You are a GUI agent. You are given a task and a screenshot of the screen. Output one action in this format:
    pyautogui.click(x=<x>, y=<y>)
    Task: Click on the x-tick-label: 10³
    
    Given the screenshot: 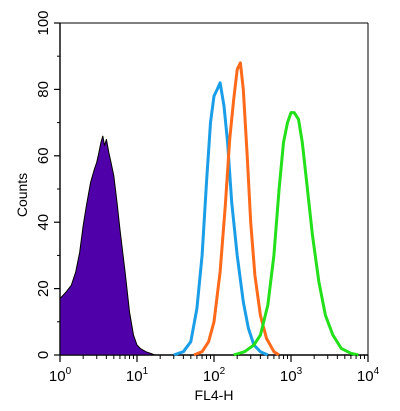 What is the action you would take?
    pyautogui.click(x=291, y=375)
    